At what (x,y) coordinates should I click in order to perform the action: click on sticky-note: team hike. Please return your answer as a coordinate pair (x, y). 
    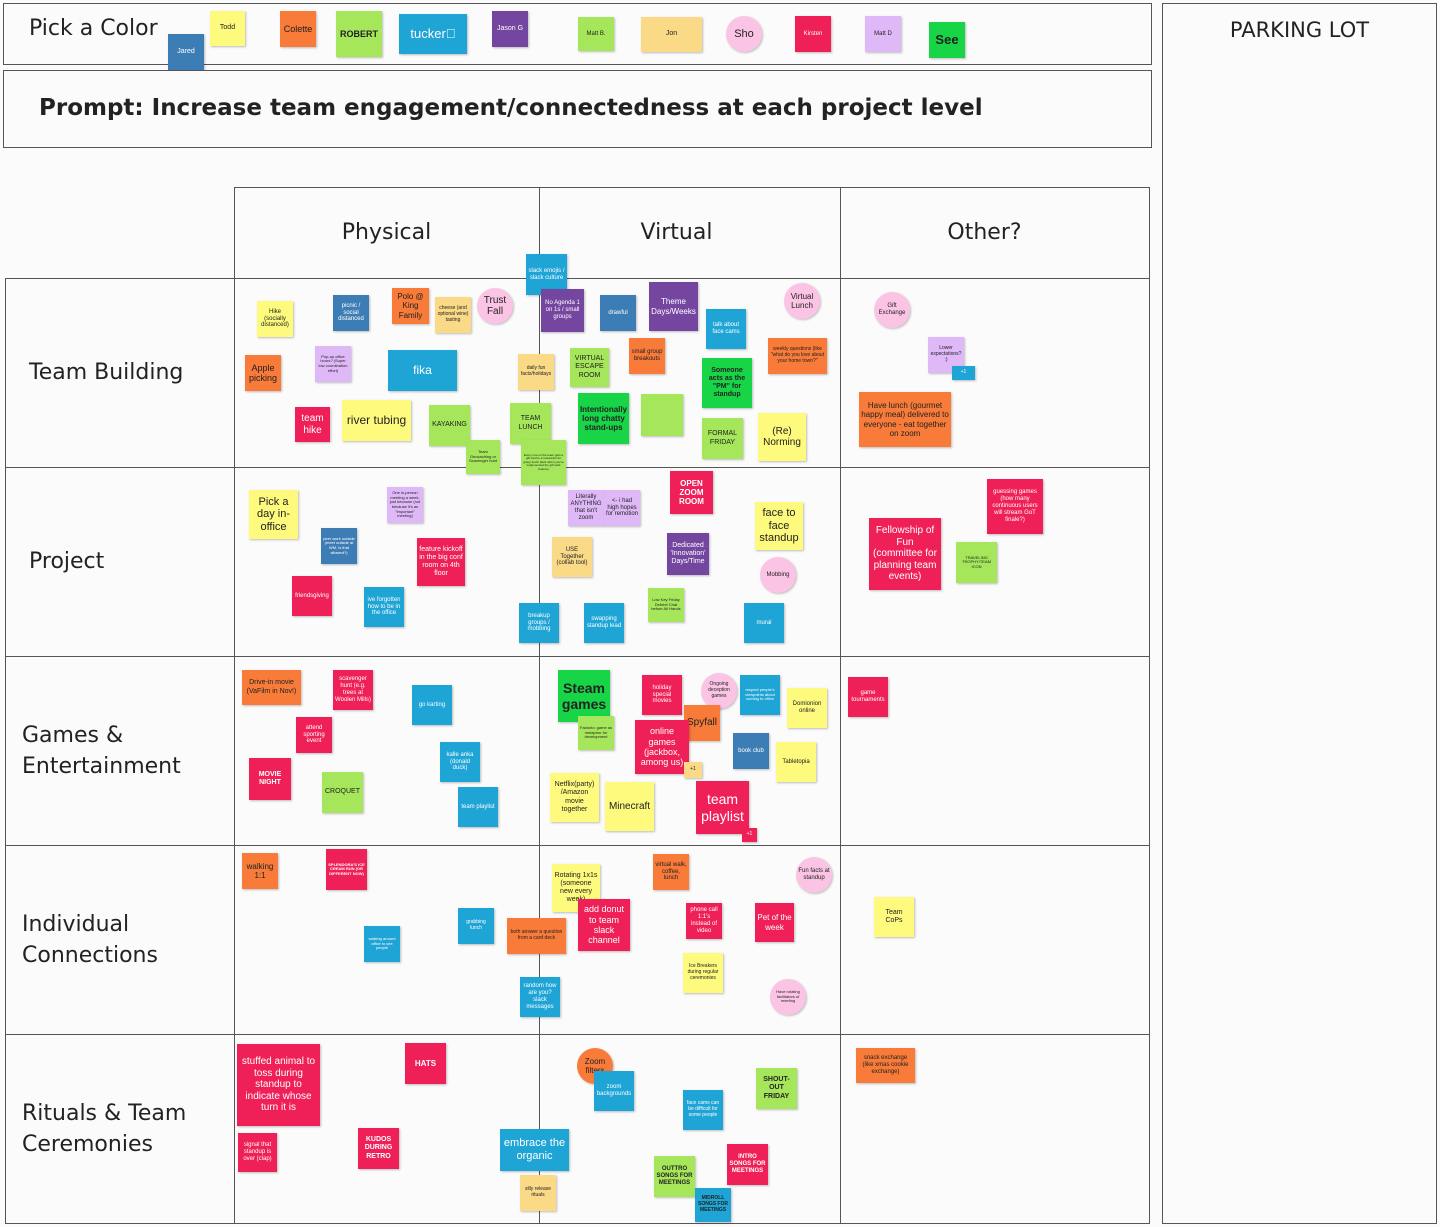
    Looking at the image, I should click on (312, 424).